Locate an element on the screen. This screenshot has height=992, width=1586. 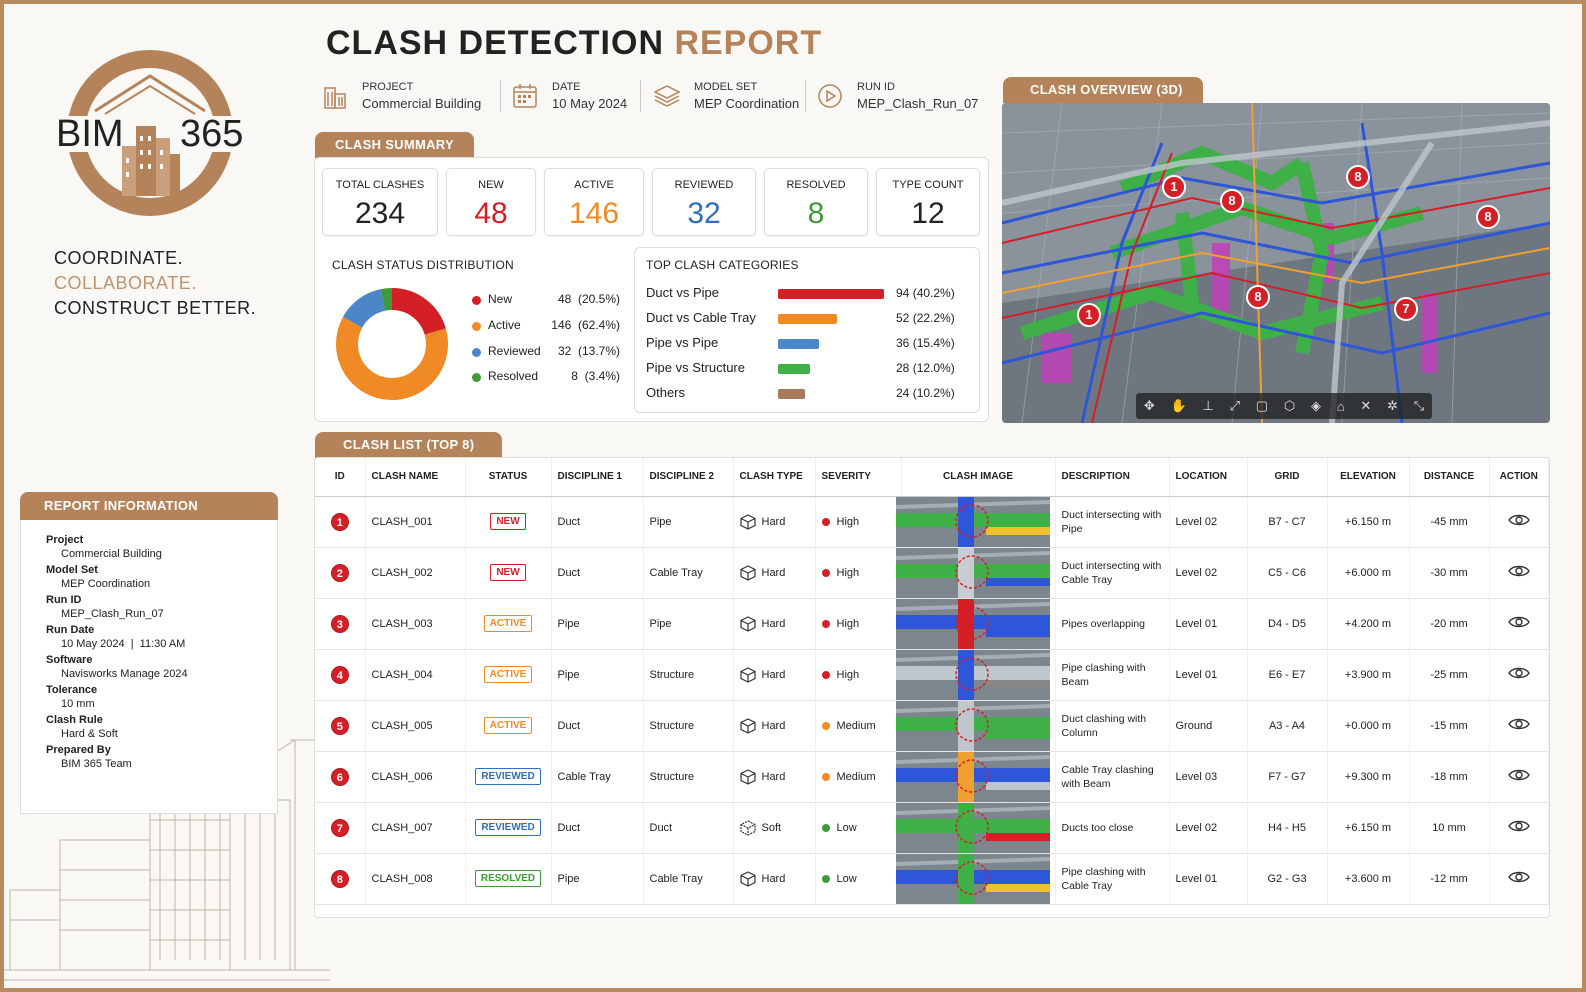
kpi-value: 8 is located at coordinates (816, 213).